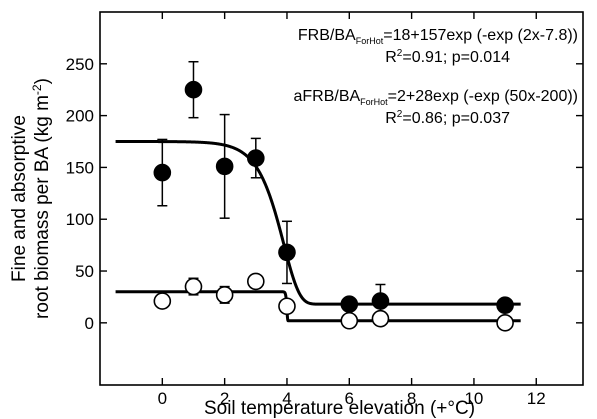 Image resolution: width=597 pixels, height=419 pixels. Describe the element at coordinates (411, 398) in the screenshot. I see `x-tick-label-4: 8` at that location.